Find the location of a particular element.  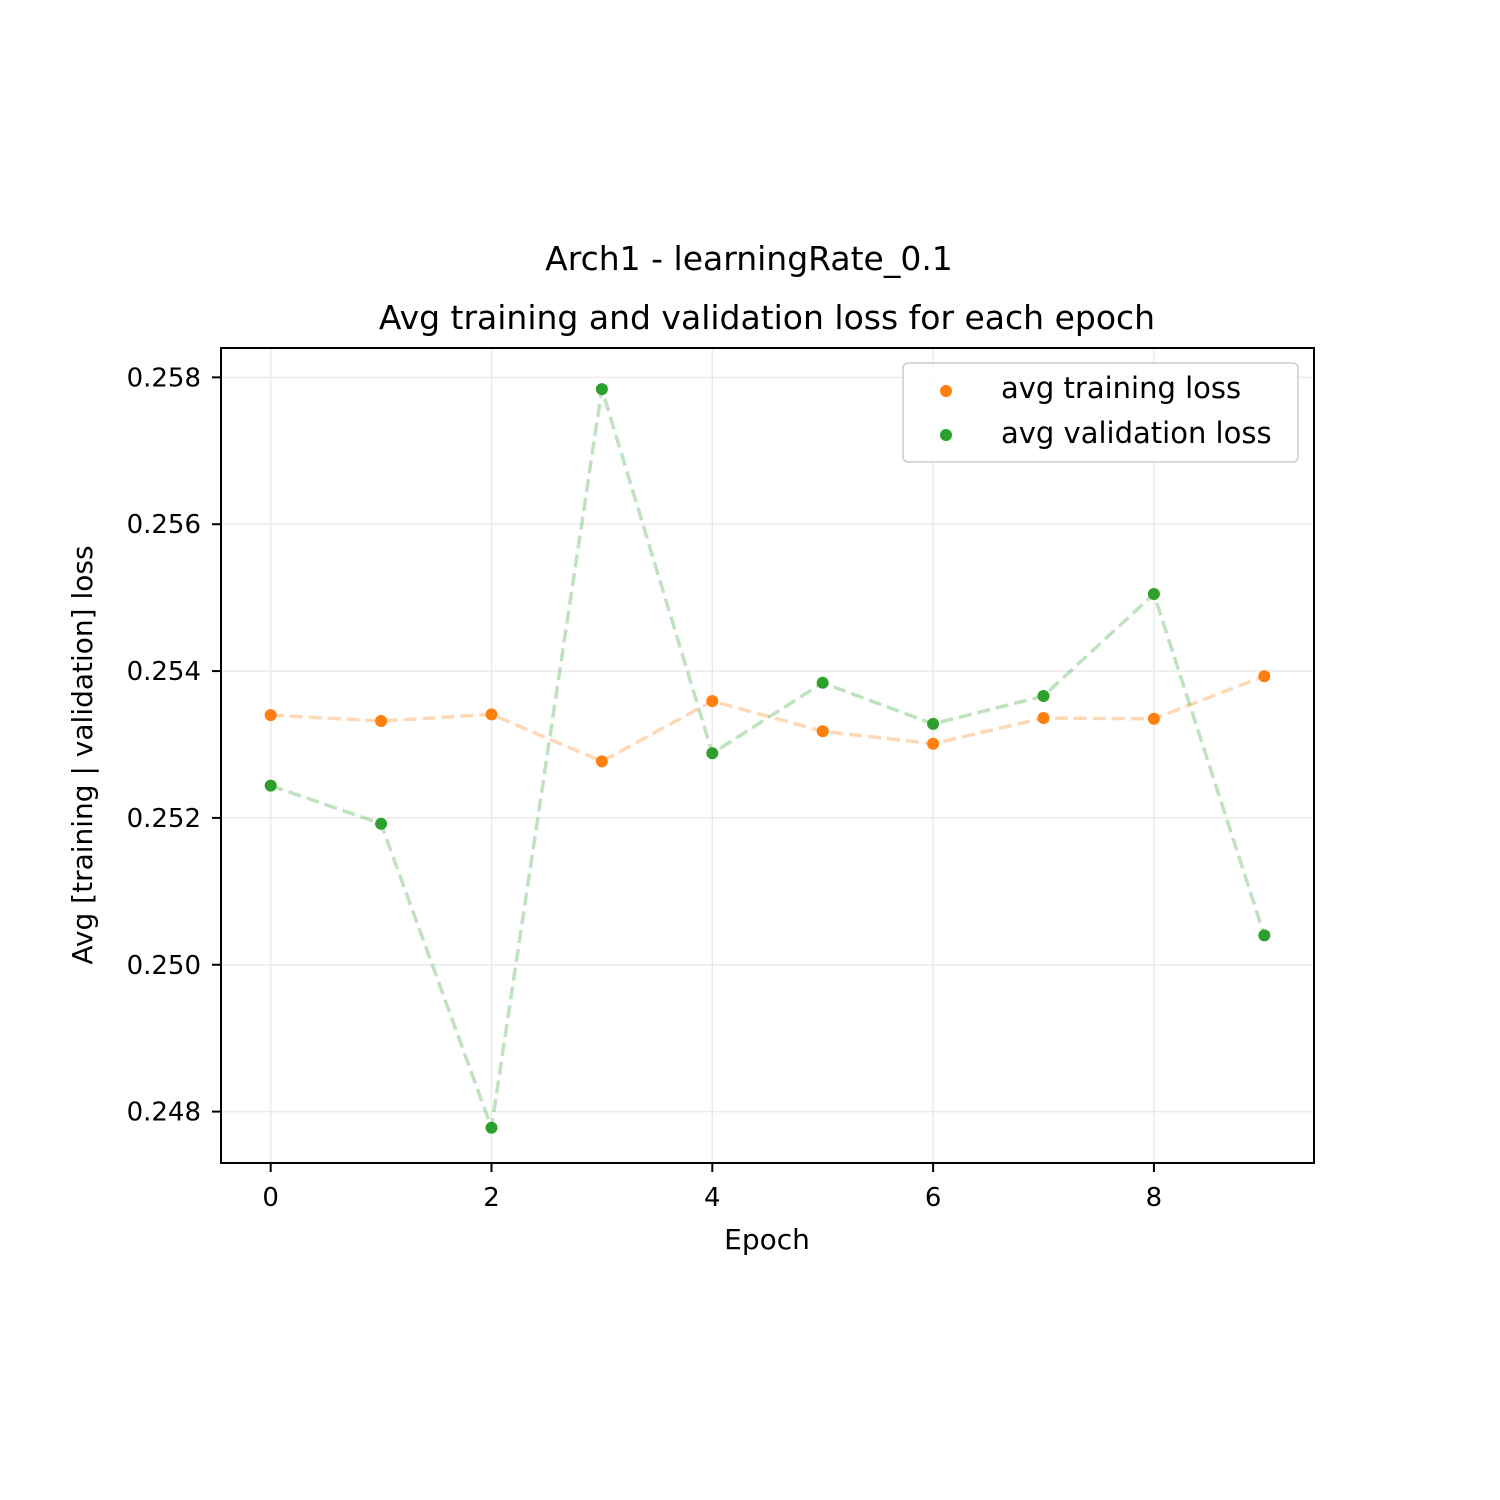

y-tick-label: 0.258 is located at coordinates (164, 378).